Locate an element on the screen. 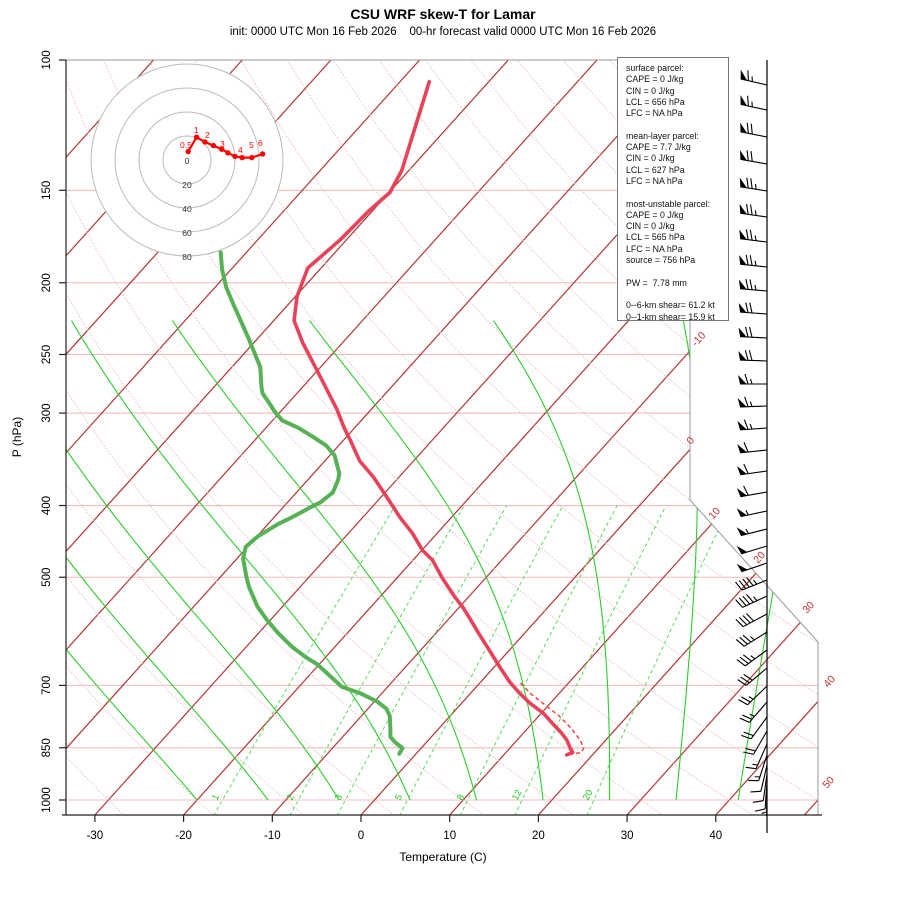 The image size is (900, 900). isotherm-label: 50 is located at coordinates (828, 782).